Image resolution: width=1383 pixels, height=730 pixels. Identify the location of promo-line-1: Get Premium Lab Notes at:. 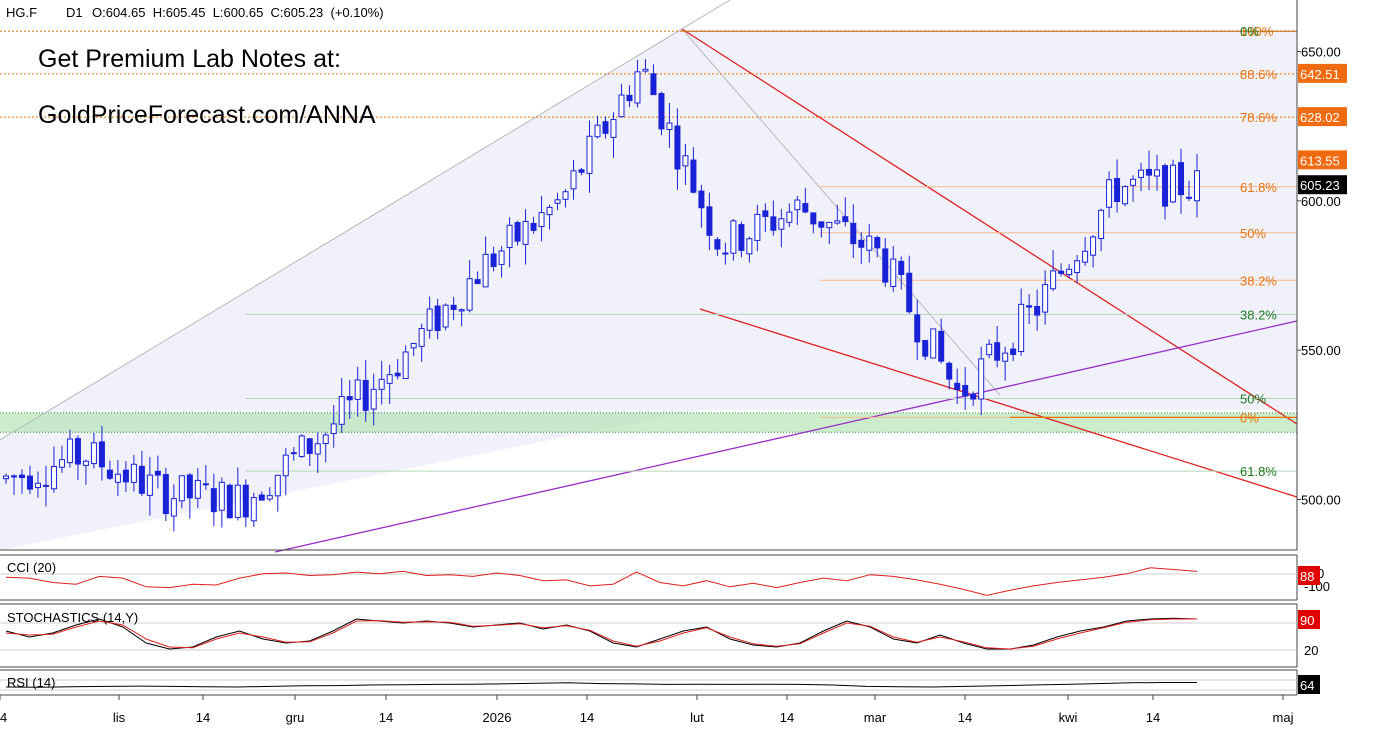
(189, 59).